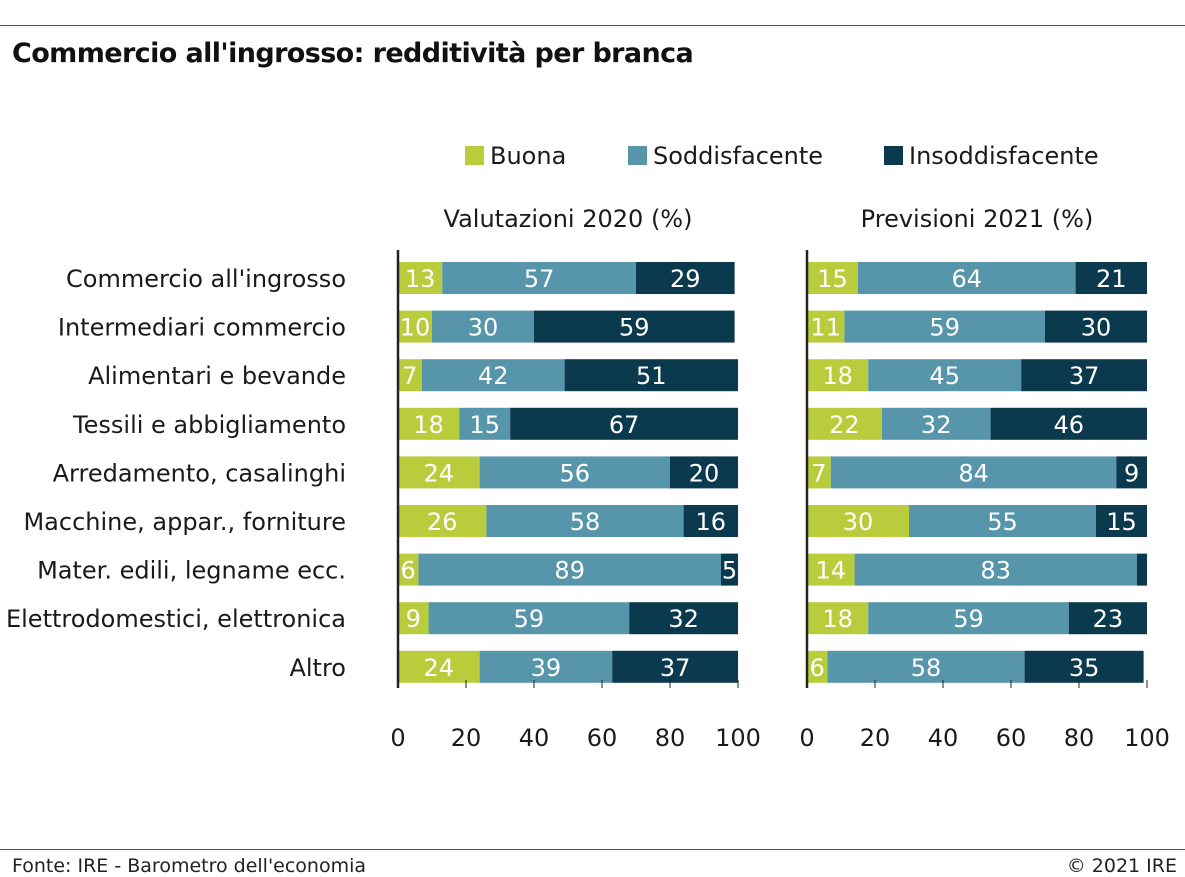  What do you see at coordinates (1084, 668) in the screenshot?
I see `data-label: 35` at bounding box center [1084, 668].